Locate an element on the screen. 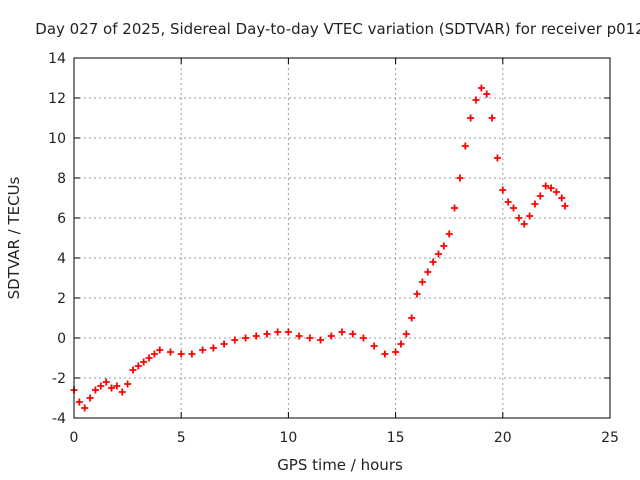 The width and height of the screenshot is (640, 480). y-tick-label: 6 is located at coordinates (61, 219).